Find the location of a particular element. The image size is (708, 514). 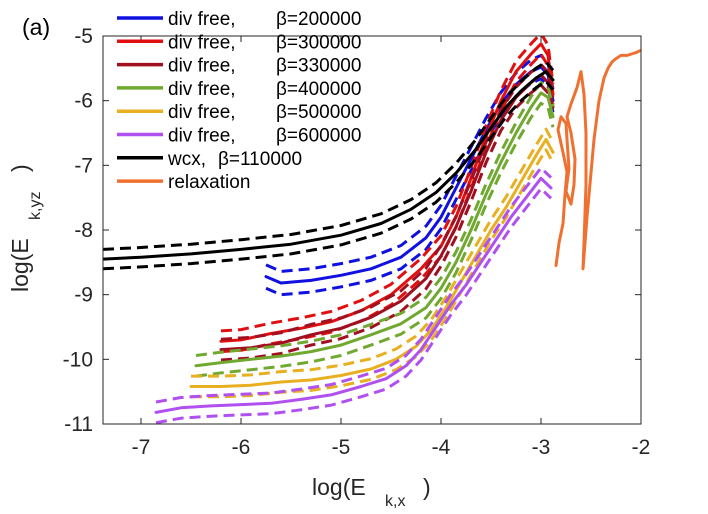

legend-label: wcx, is located at coordinates (186, 159).